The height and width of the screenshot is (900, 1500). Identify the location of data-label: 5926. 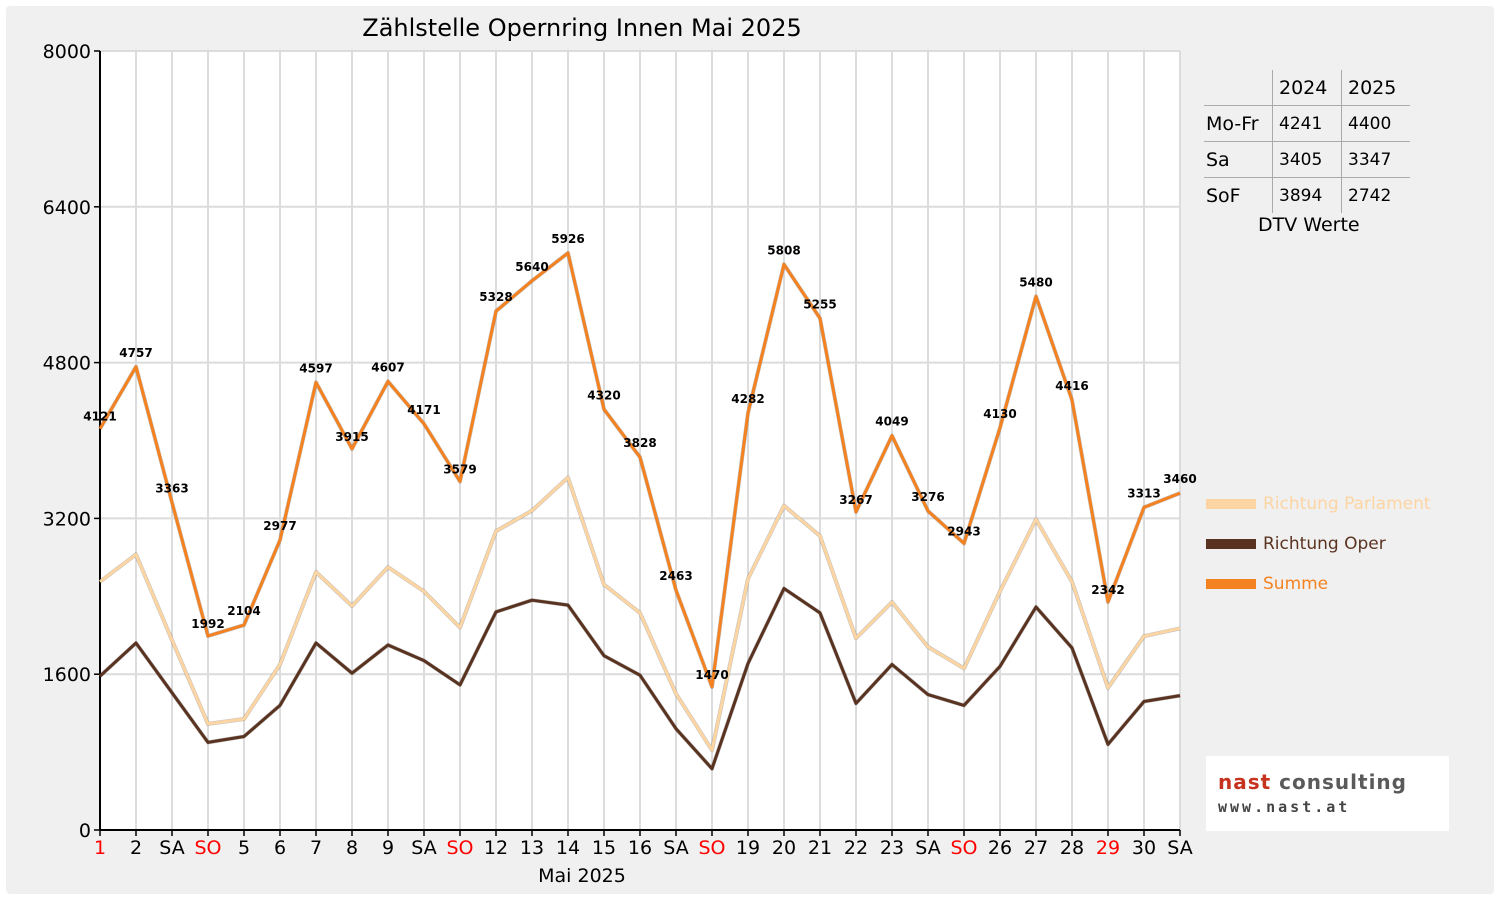
(567, 239).